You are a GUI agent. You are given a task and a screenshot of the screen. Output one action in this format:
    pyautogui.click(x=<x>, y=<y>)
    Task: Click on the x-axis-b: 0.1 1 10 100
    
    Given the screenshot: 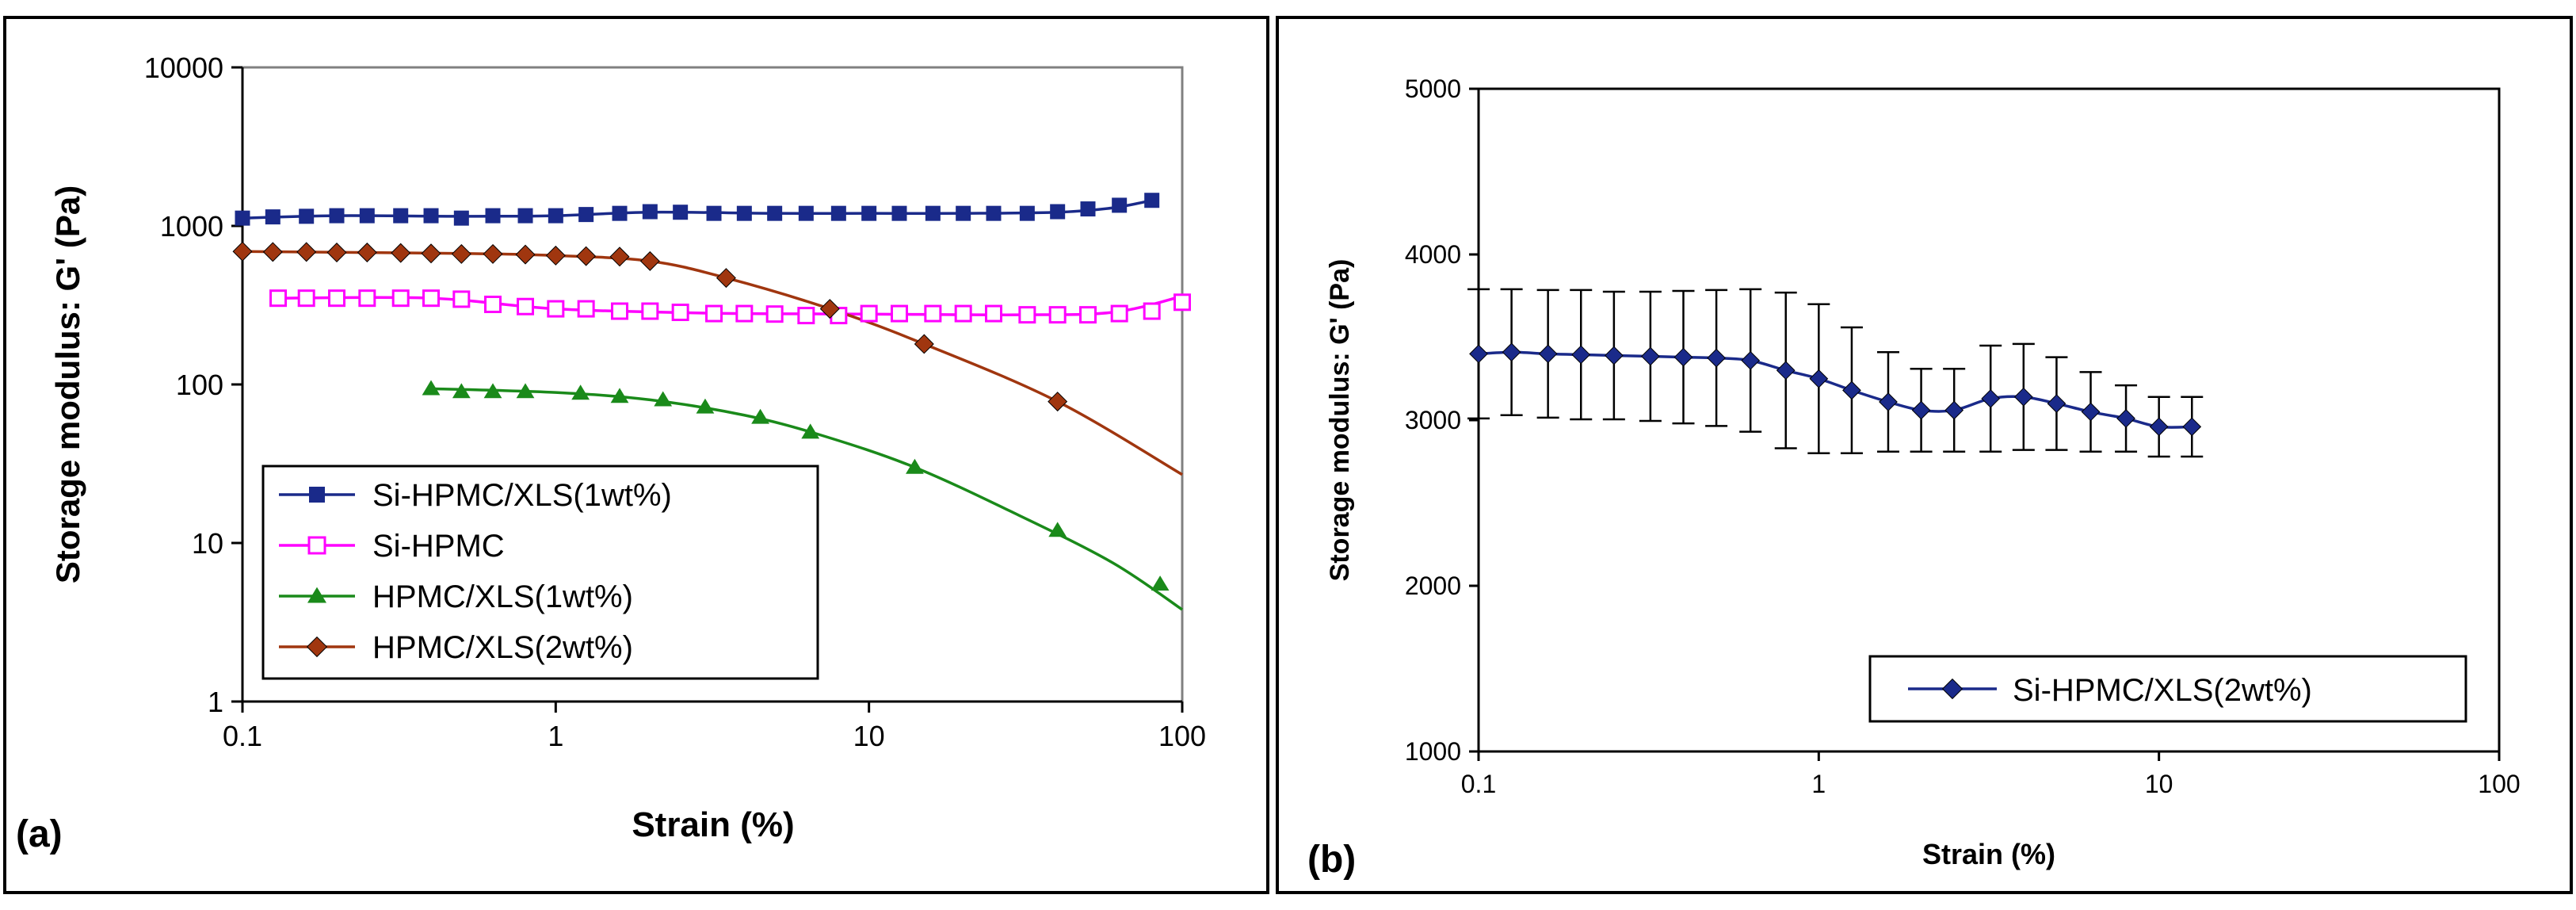 What is the action you would take?
    pyautogui.click(x=1991, y=774)
    